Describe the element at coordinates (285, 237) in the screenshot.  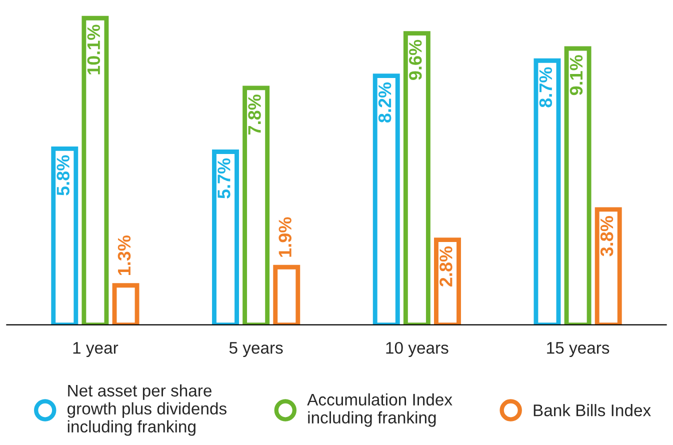
I see `data-label: 1.9%` at that location.